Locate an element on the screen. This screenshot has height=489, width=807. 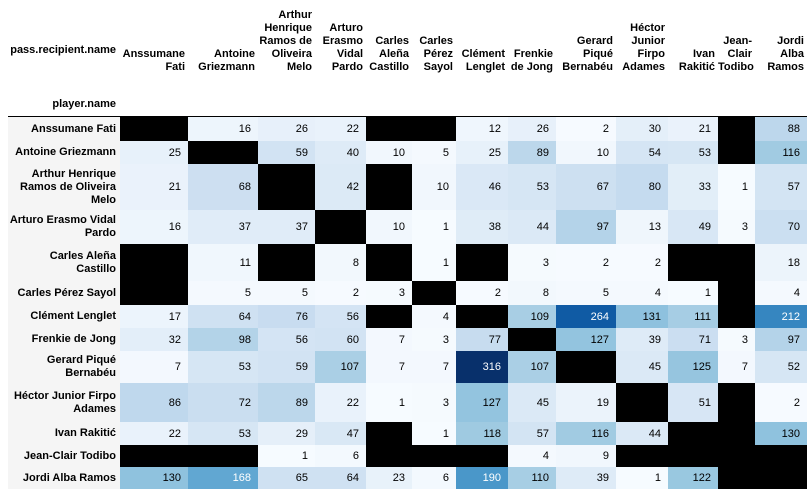
column-header-gerard-pique-bernabeu: Gerard Piqué Bernabéu is located at coordinates (587, 54).